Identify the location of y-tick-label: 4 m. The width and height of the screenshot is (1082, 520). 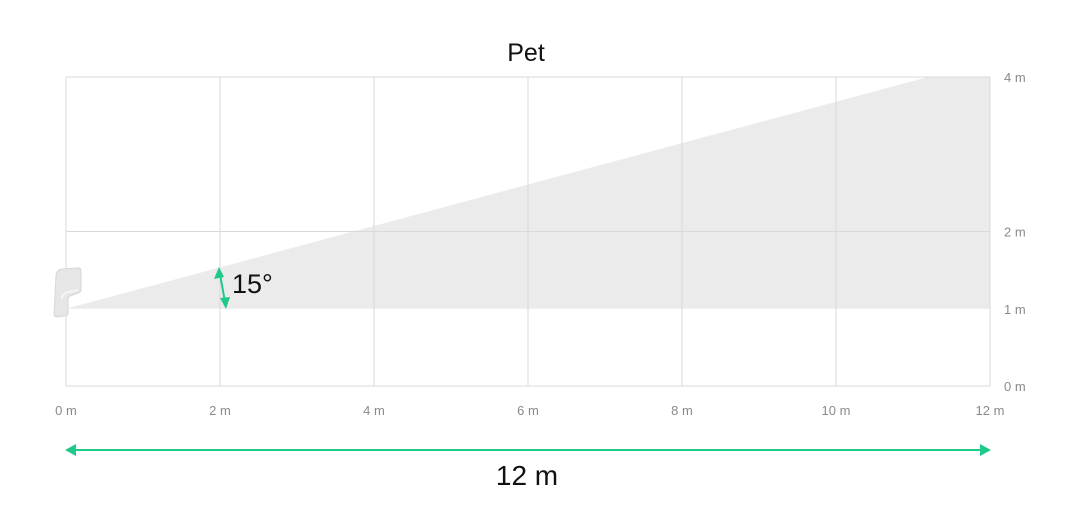
(1015, 77).